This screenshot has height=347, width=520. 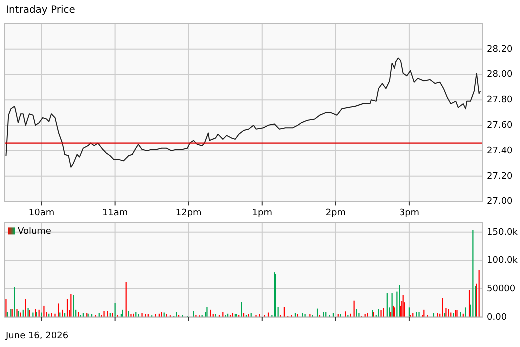 I want to click on y-tick-label: 27.60, so click(x=500, y=126).